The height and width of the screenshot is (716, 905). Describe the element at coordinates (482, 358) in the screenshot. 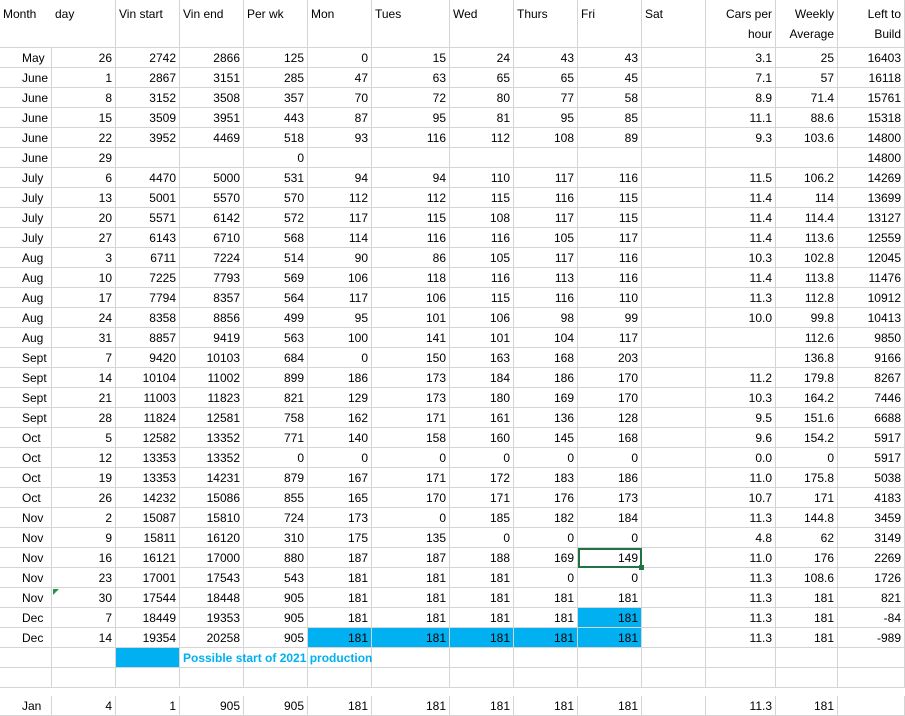

I see `cell-wed: 163` at that location.